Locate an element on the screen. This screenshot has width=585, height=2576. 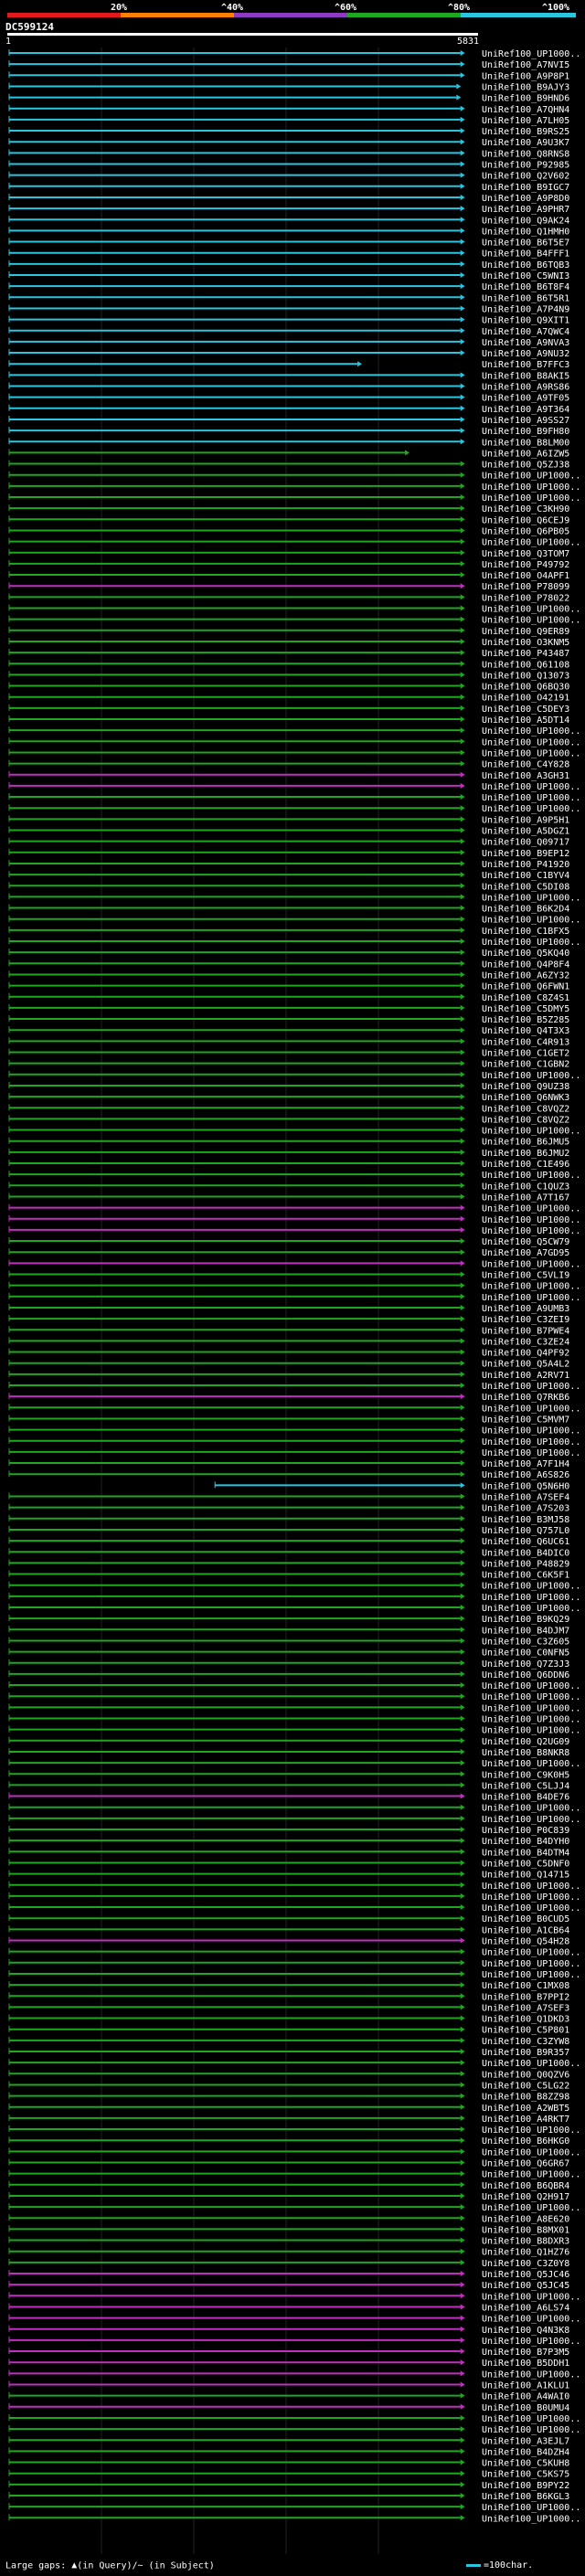
hit-label: UniRef100_B9KQ29 is located at coordinates (525, 1620).